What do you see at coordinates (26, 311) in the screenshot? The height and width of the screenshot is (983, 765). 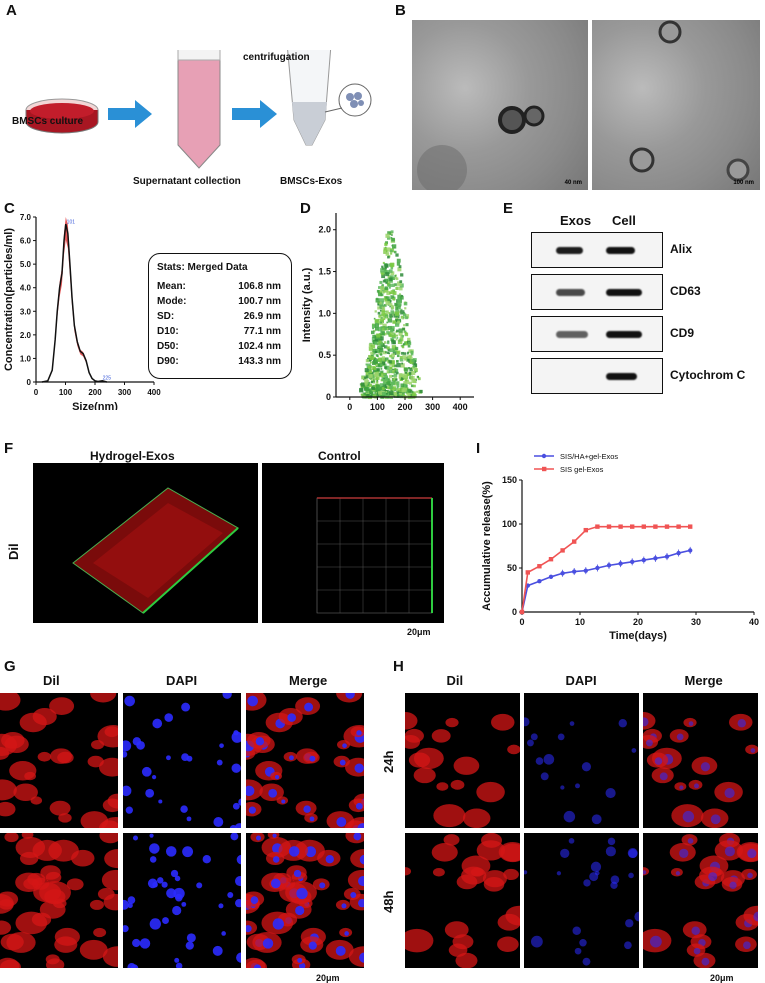 I see `y-tick-label: 3.0` at bounding box center [26, 311].